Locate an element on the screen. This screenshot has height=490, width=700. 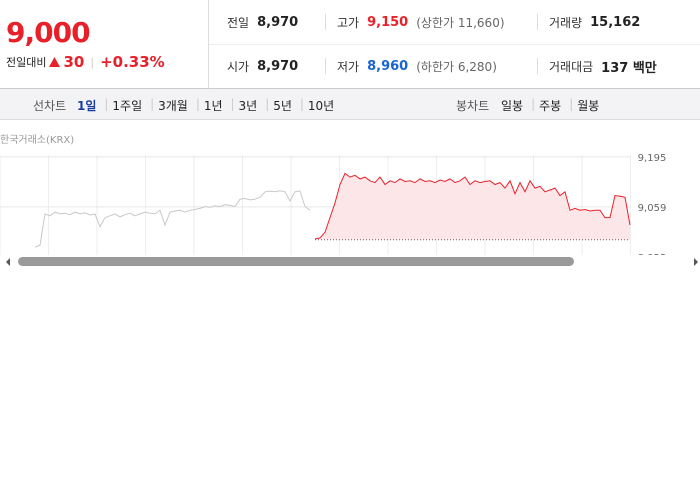
stat-note: (상한가 11,660) is located at coordinates (460, 22).